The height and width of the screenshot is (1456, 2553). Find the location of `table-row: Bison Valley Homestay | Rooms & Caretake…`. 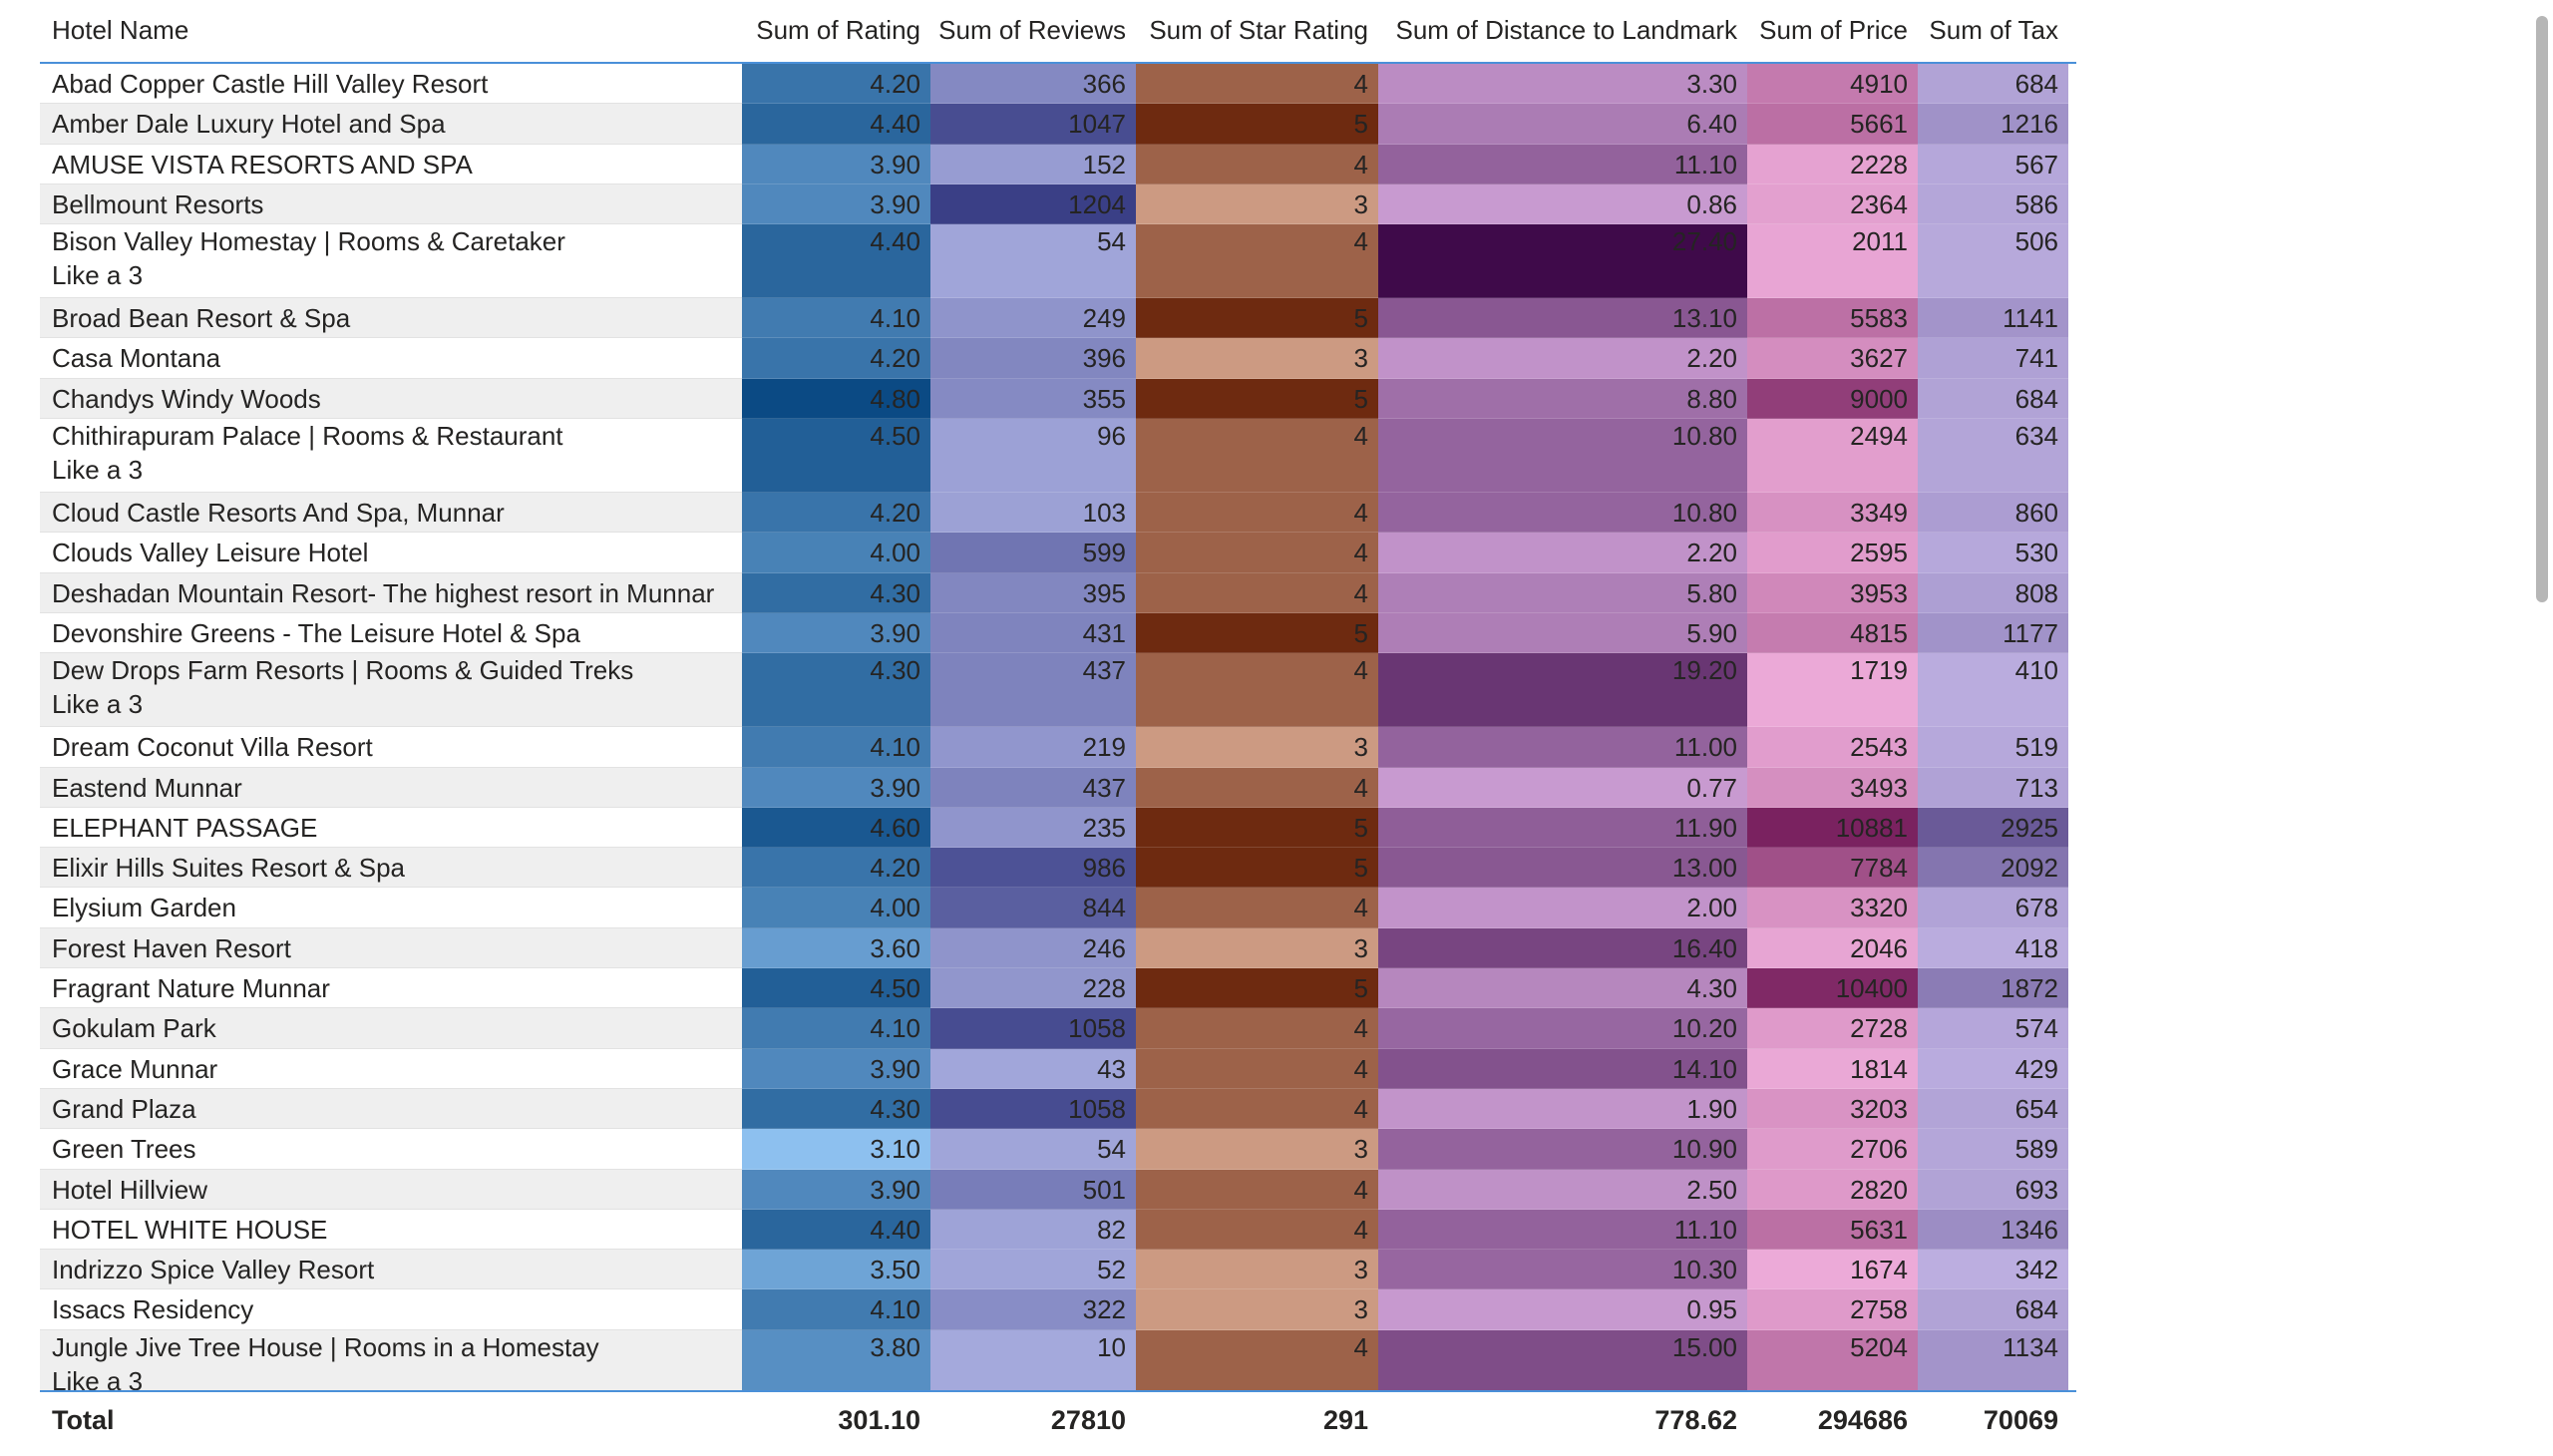

table-row: Bison Valley Homestay | Rooms & Caretake… is located at coordinates (1058, 261).